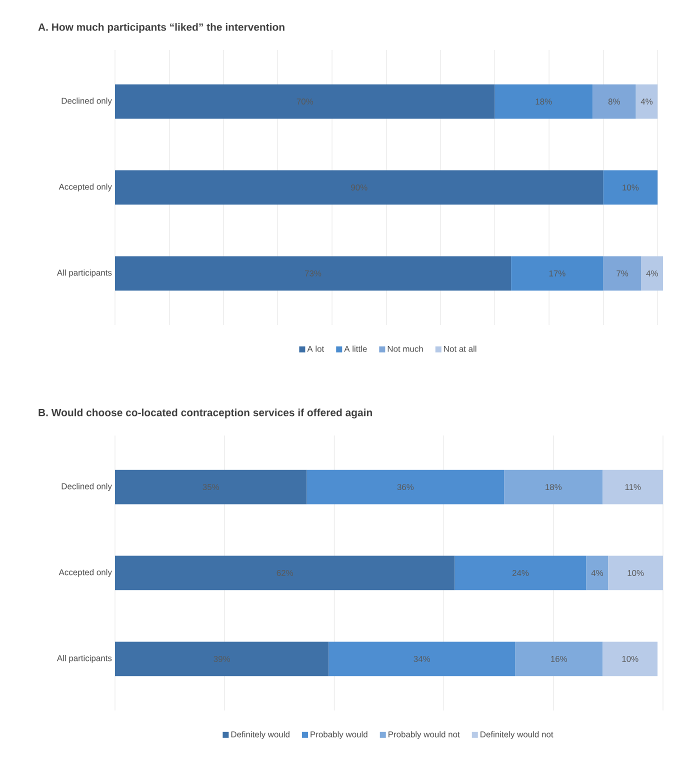  I want to click on data-label: 36%, so click(405, 487).